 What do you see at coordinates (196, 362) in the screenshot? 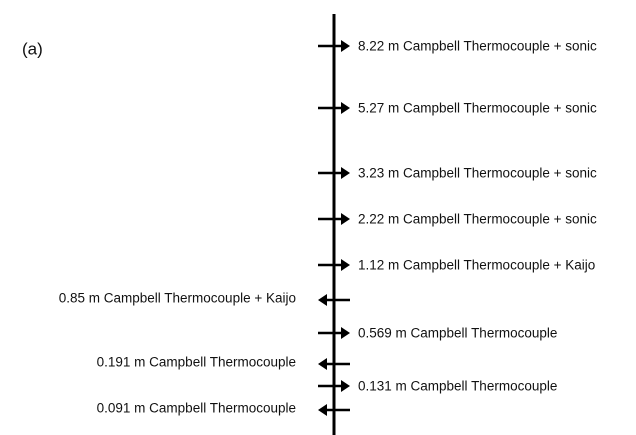
I see `instrument-label: 0.191 m Campbell Thermocouple` at bounding box center [196, 362].